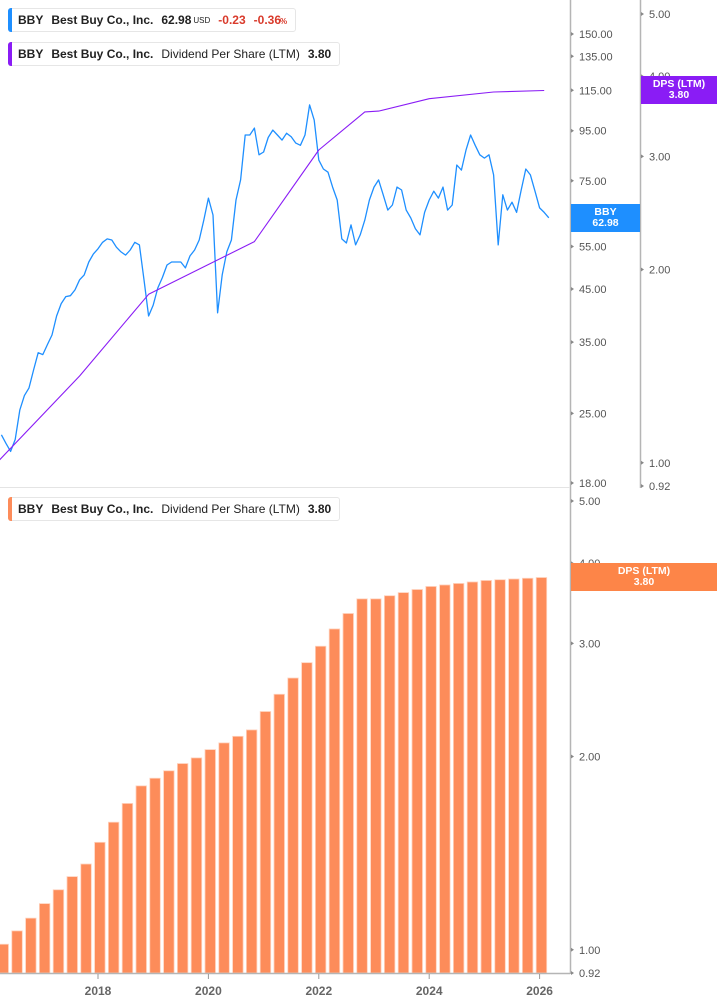 The height and width of the screenshot is (1005, 717). I want to click on price-axis-tick-label: 25.00, so click(593, 414).